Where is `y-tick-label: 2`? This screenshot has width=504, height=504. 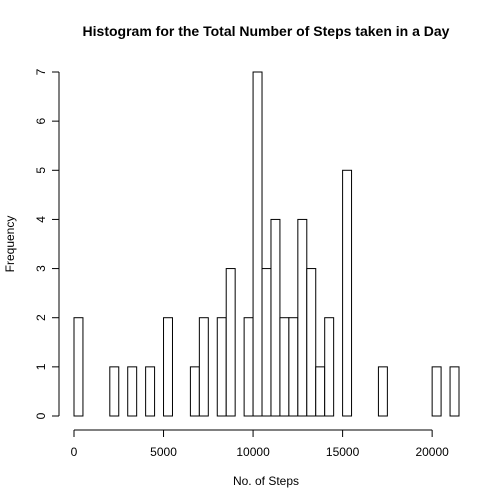
y-tick-label: 2 is located at coordinates (41, 317).